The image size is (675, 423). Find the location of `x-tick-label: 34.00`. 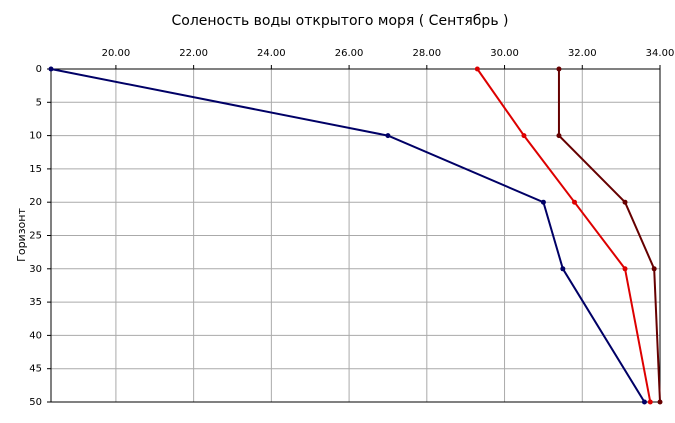

x-tick-label: 34.00 is located at coordinates (660, 53).